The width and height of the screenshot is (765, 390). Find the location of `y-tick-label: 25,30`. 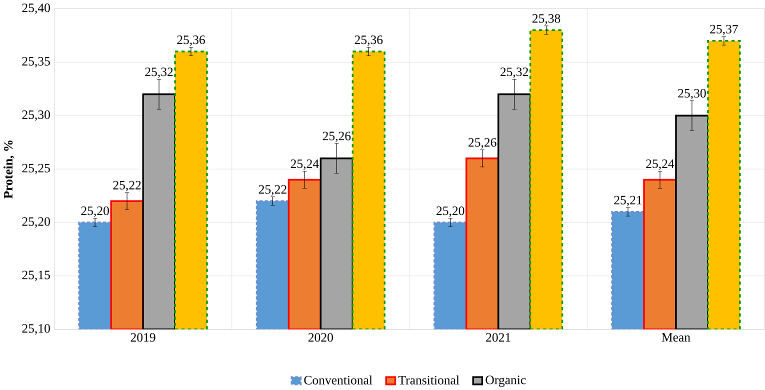

y-tick-label: 25,30 is located at coordinates (36, 115).